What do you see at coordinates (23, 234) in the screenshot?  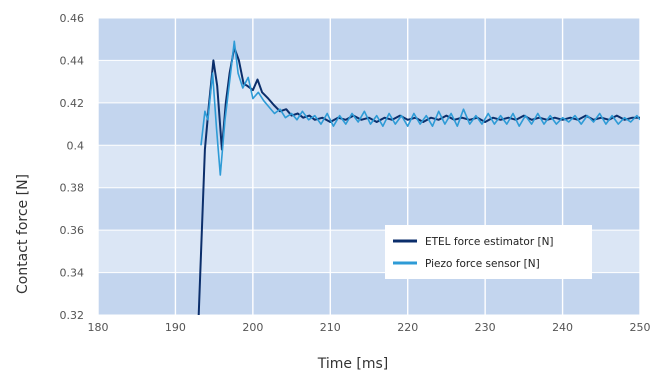 I see `y-axis-title: Contact force [N]` at bounding box center [23, 234].